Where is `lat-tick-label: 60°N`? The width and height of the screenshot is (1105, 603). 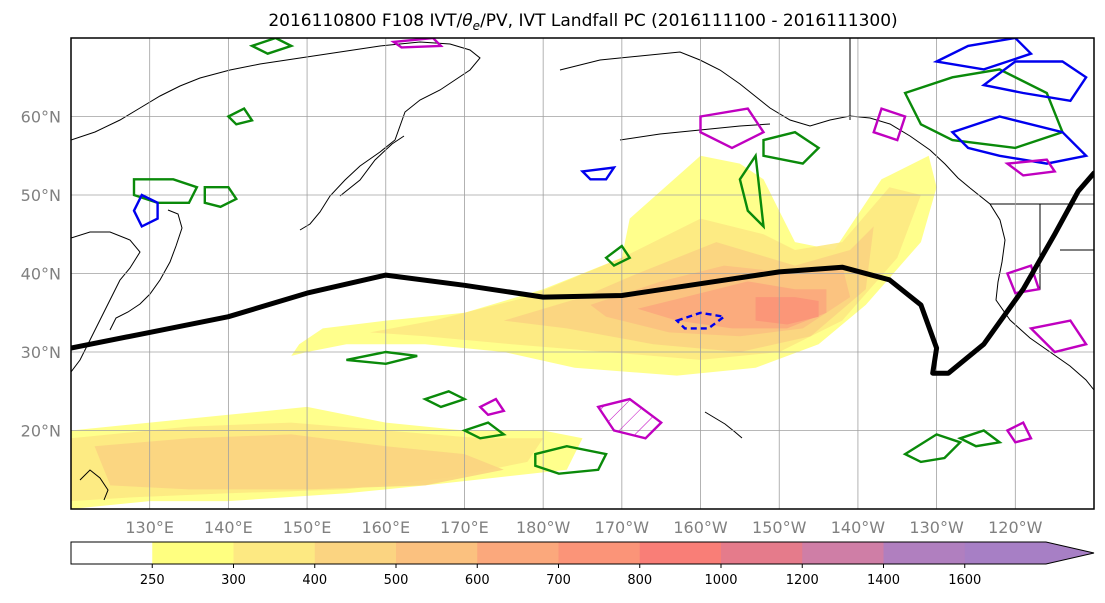
lat-tick-label: 60°N is located at coordinates (41, 117).